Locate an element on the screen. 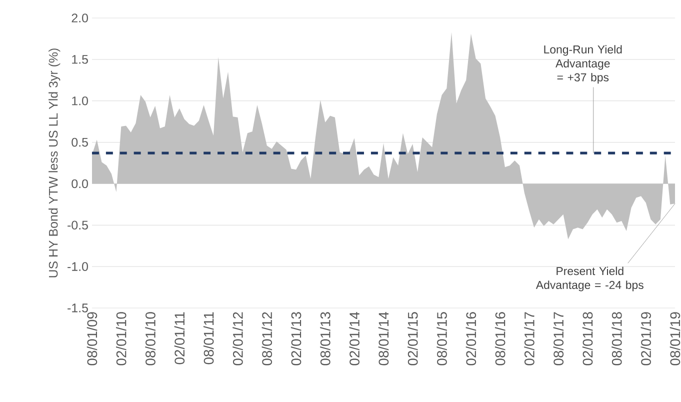  annotation: Present Yield Advantage = -24 bps is located at coordinates (590, 279).